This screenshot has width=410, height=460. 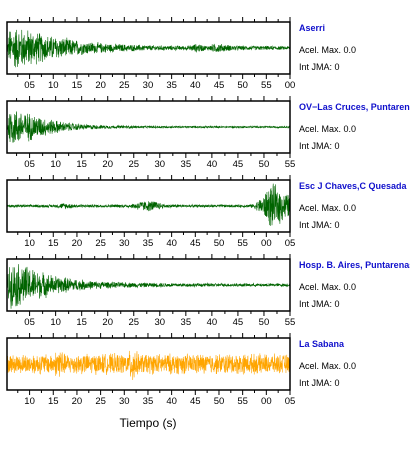 What do you see at coordinates (312, 28) in the screenshot?
I see `station-name: Aserri` at bounding box center [312, 28].